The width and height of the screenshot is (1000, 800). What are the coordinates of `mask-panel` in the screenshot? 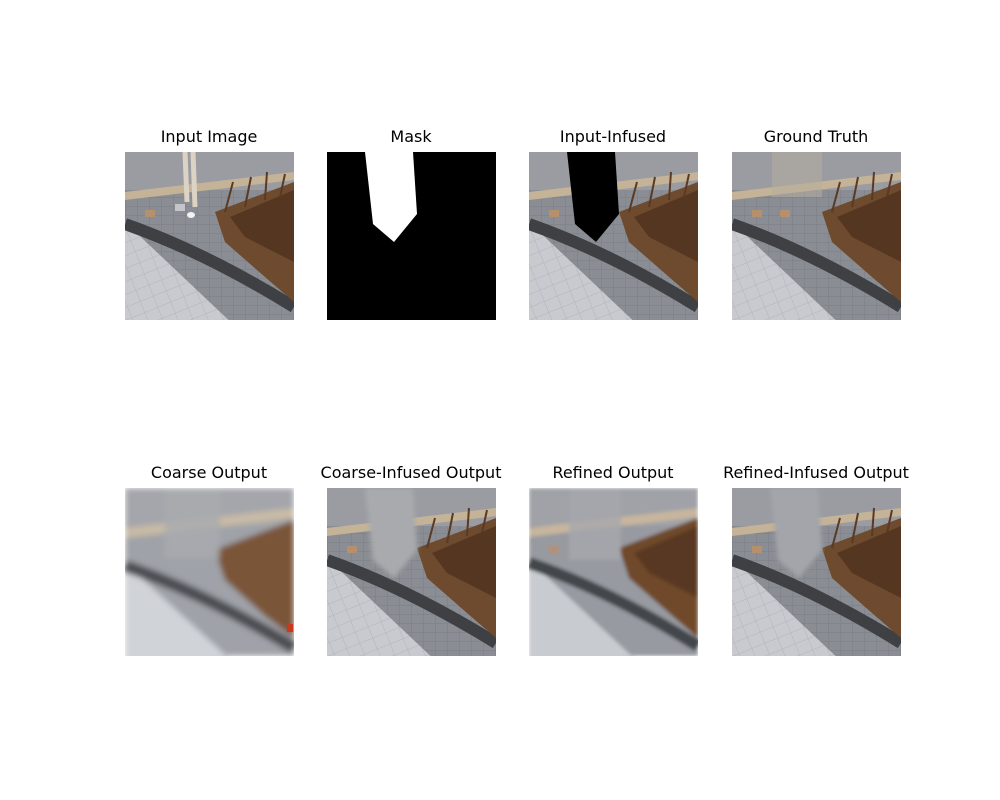 It's located at (411, 236).